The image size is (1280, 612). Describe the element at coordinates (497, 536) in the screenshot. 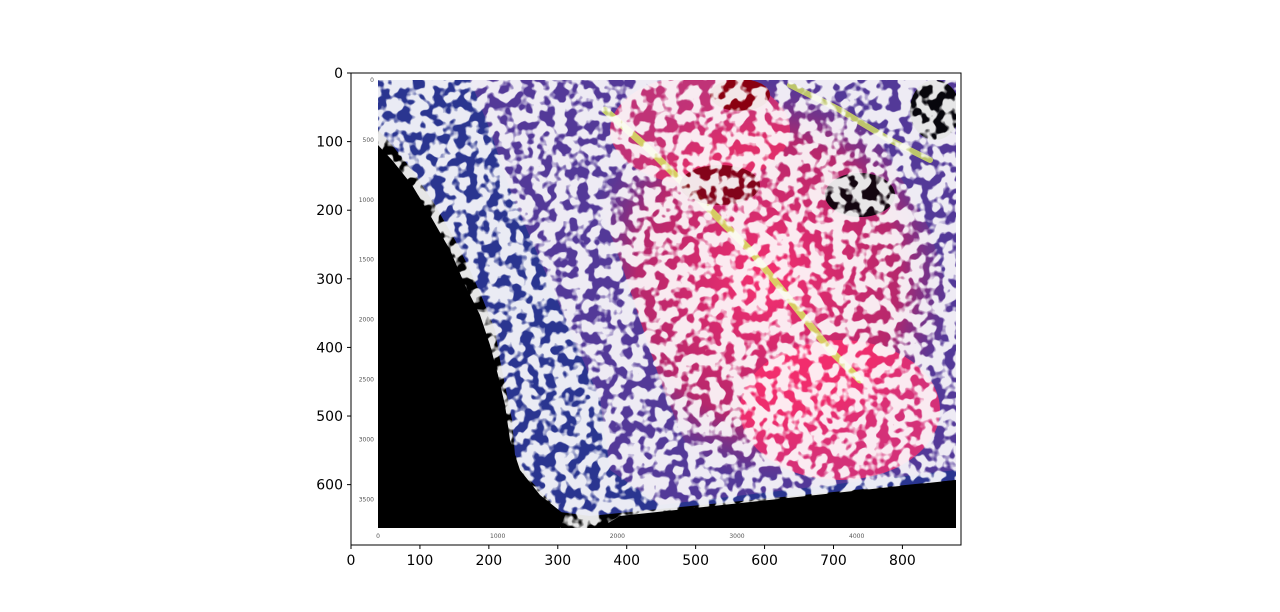

I see `inner-x-tick-label: 1000` at that location.